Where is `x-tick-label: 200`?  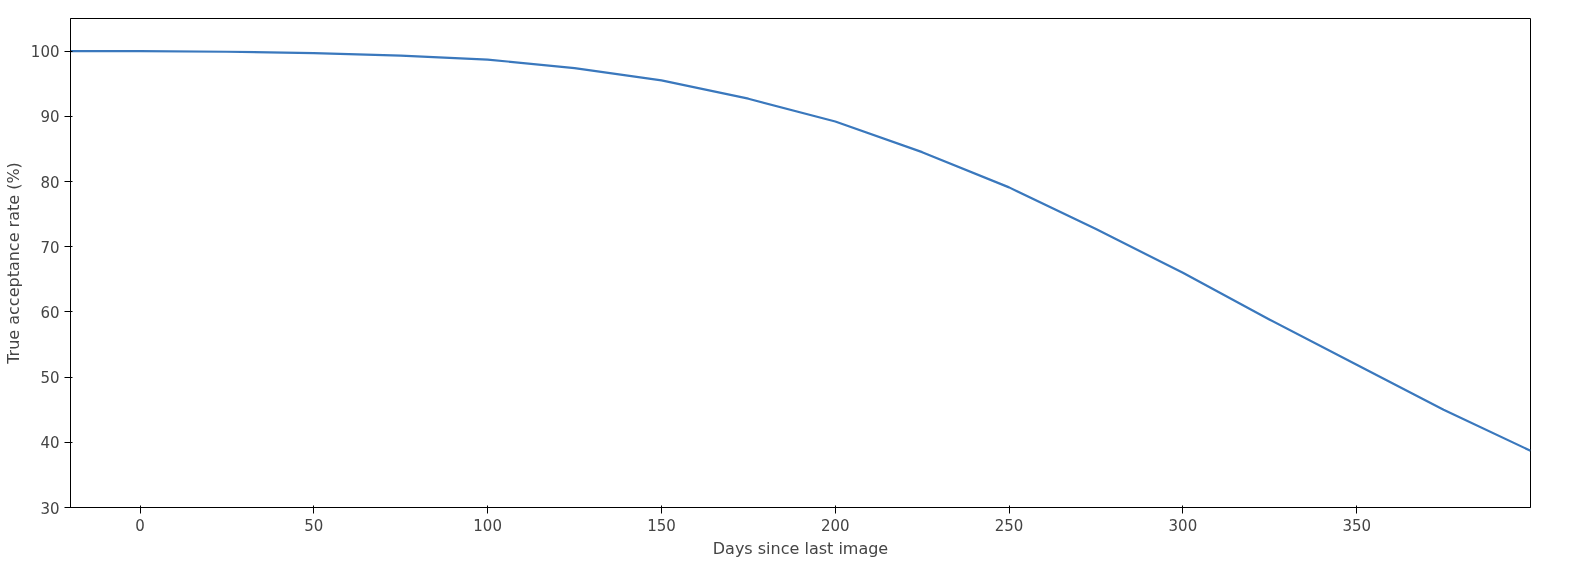 x-tick-label: 200 is located at coordinates (835, 525).